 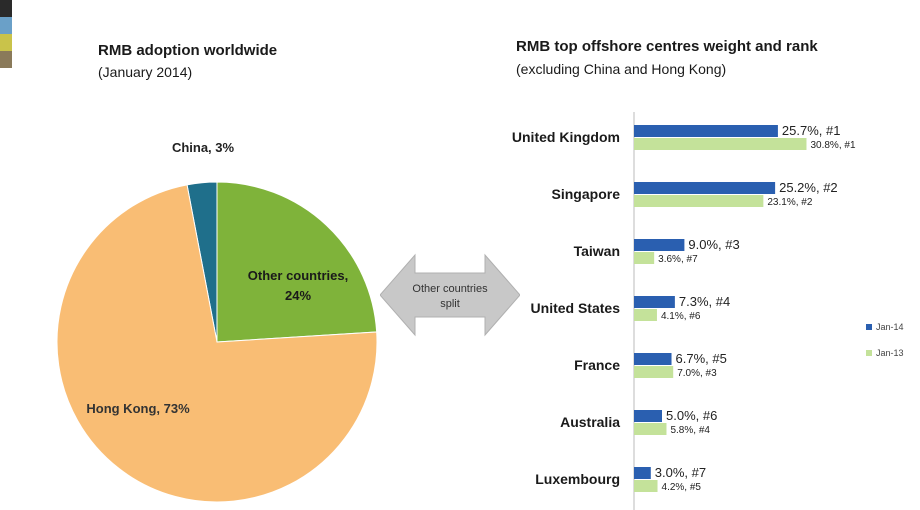 What do you see at coordinates (450, 289) in the screenshot?
I see `arrow-label-line1: Other countries` at bounding box center [450, 289].